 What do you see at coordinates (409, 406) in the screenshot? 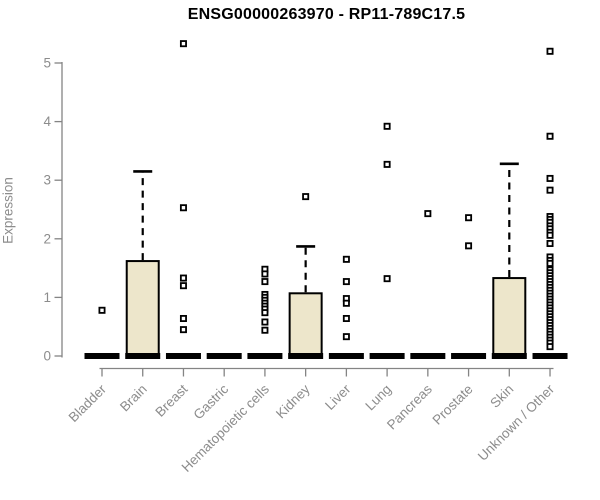
I see `x-tick-label-pancreas: Pancreas` at bounding box center [409, 406].